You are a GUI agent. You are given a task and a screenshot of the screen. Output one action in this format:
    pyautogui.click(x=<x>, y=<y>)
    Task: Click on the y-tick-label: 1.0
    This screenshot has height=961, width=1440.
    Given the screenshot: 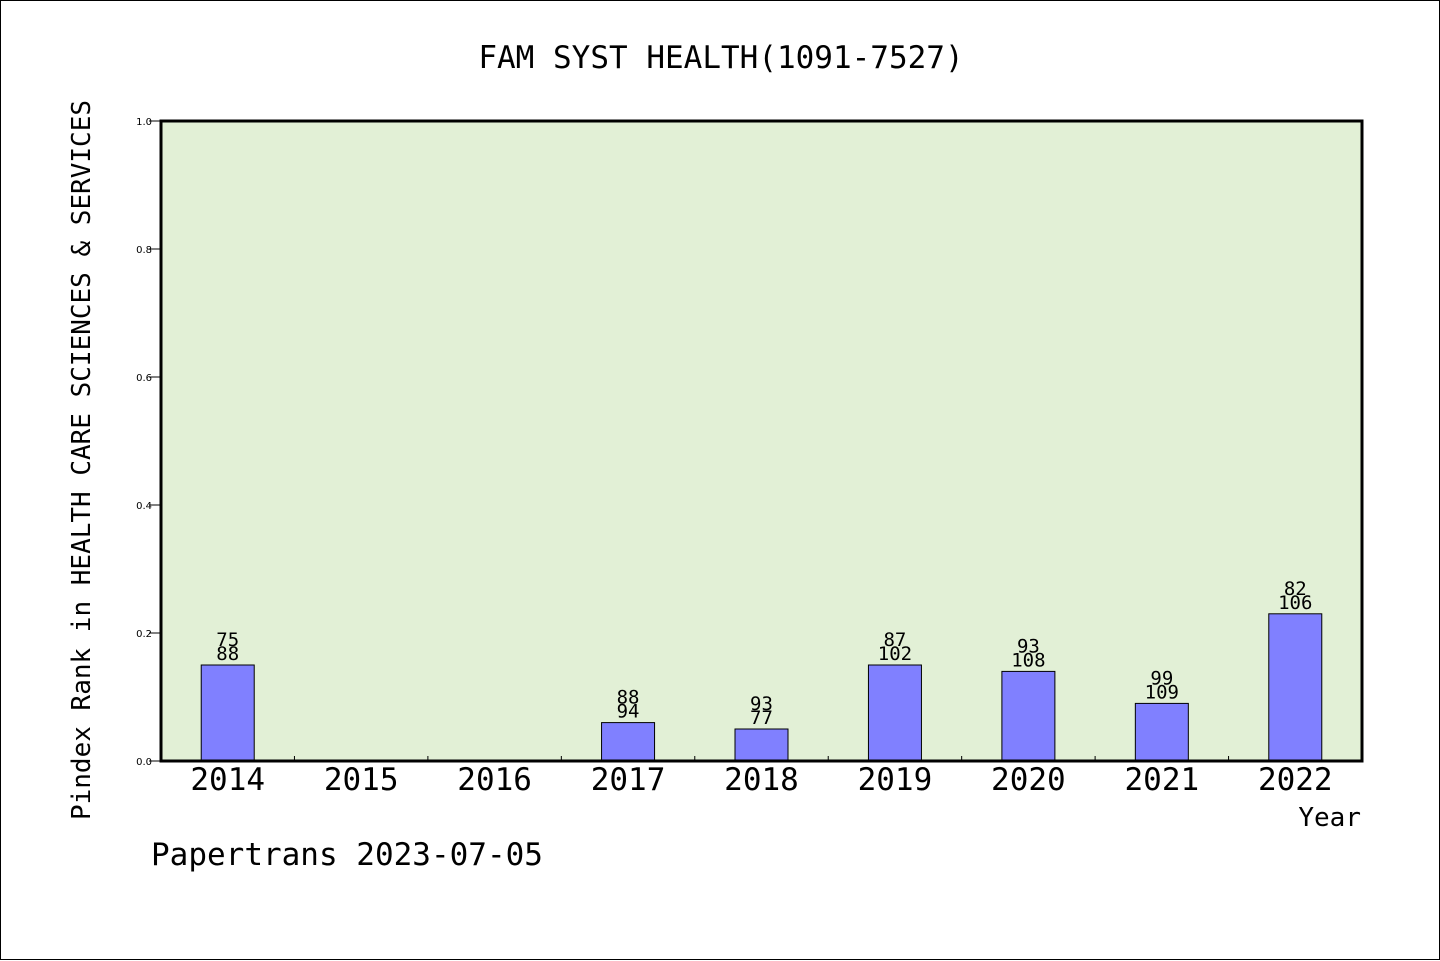 What is the action you would take?
    pyautogui.click(x=144, y=122)
    